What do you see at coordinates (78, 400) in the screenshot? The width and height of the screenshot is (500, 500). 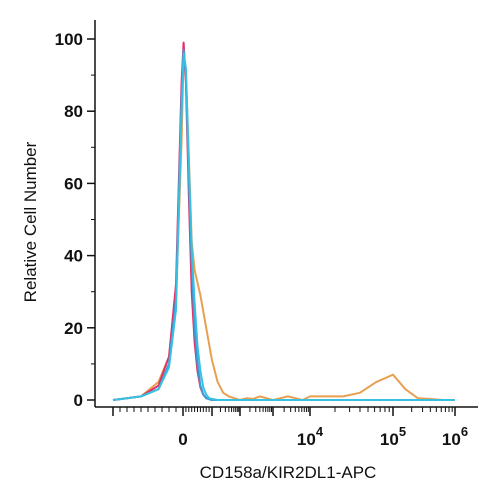 I see `y-tick-label-0: 0` at bounding box center [78, 400].